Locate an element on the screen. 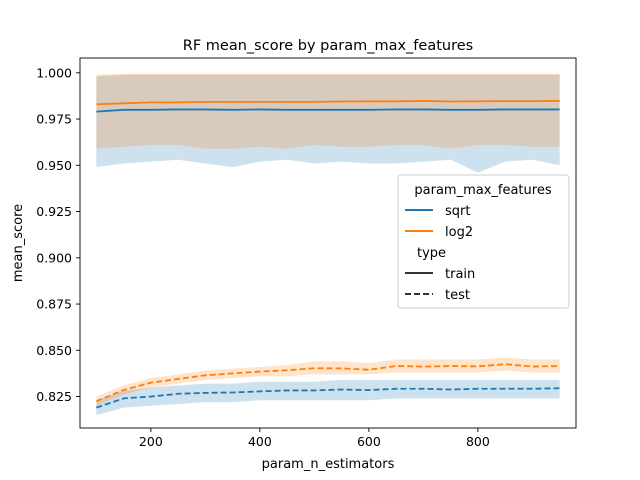 The image size is (640, 480). legend-entry-test: test is located at coordinates (457, 295).